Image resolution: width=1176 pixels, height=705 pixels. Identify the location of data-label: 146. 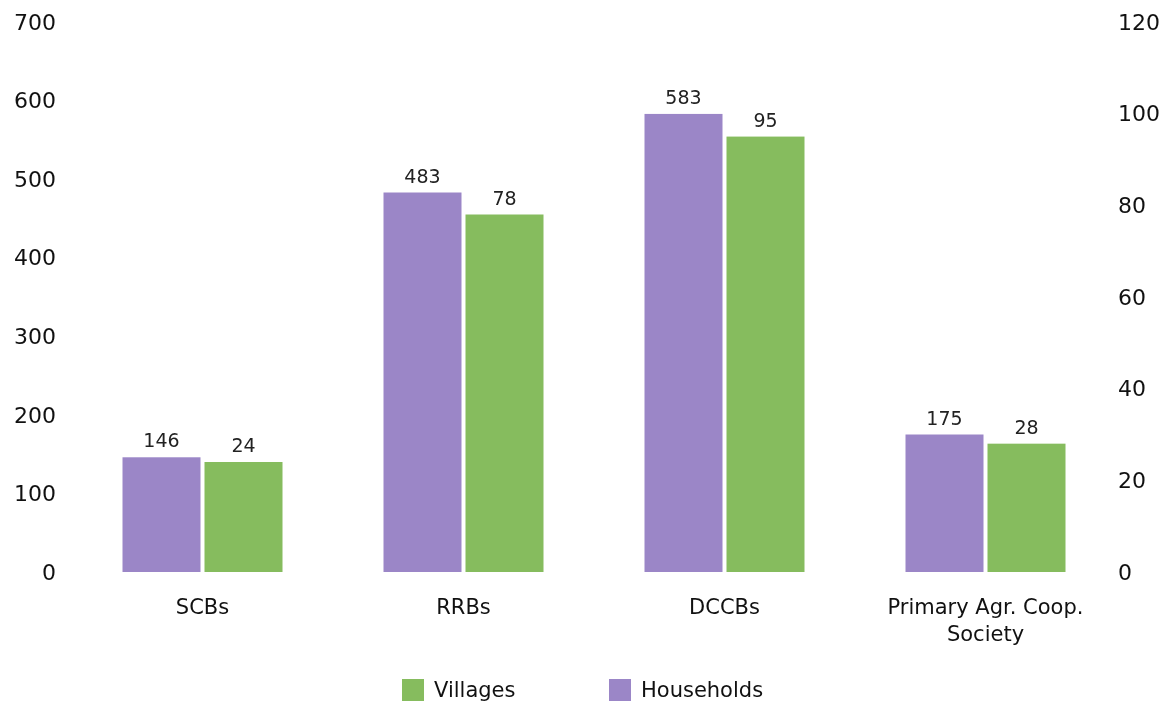
(161, 440).